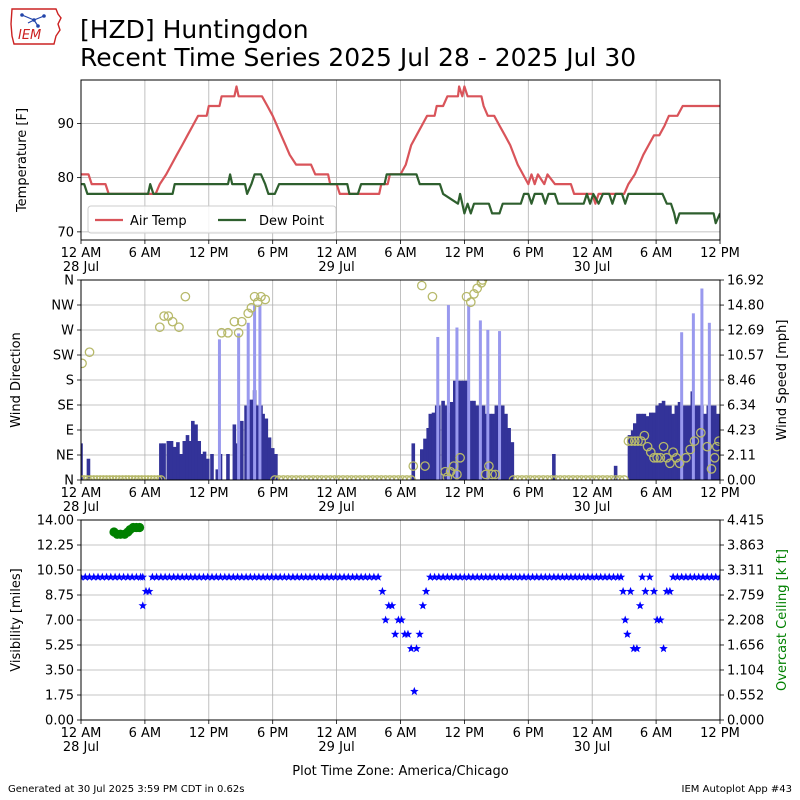  I want to click on x-date-label: 30 Jul, so click(592, 507).